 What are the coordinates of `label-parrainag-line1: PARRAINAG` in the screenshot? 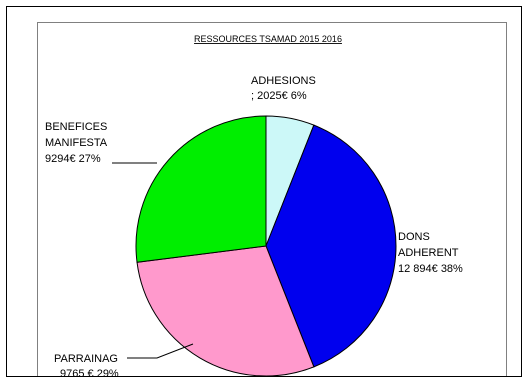 It's located at (86, 359).